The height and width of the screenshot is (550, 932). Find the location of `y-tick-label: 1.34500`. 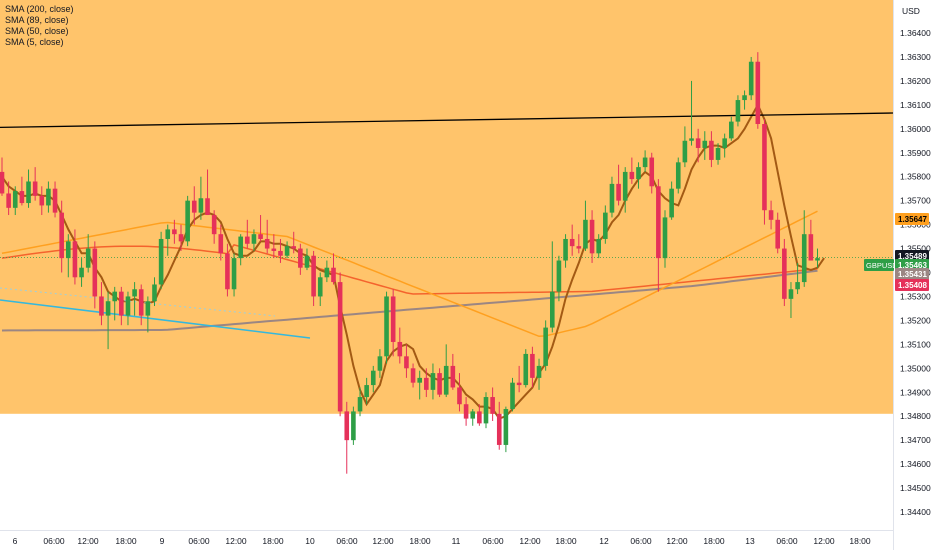

y-tick-label: 1.34500 is located at coordinates (915, 488).